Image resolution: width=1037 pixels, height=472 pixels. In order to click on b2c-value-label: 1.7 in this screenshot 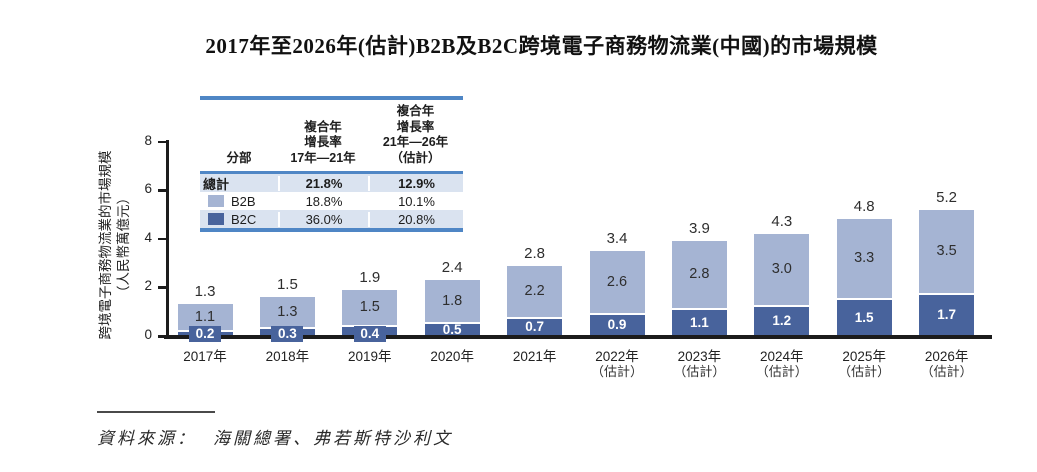, I will do `click(946, 315)`.